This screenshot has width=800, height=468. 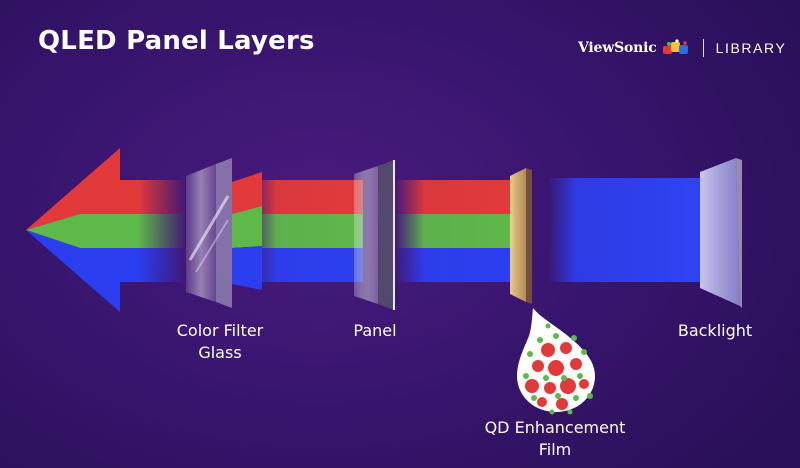 I want to click on brand-name: ViewSonic, so click(x=617, y=48).